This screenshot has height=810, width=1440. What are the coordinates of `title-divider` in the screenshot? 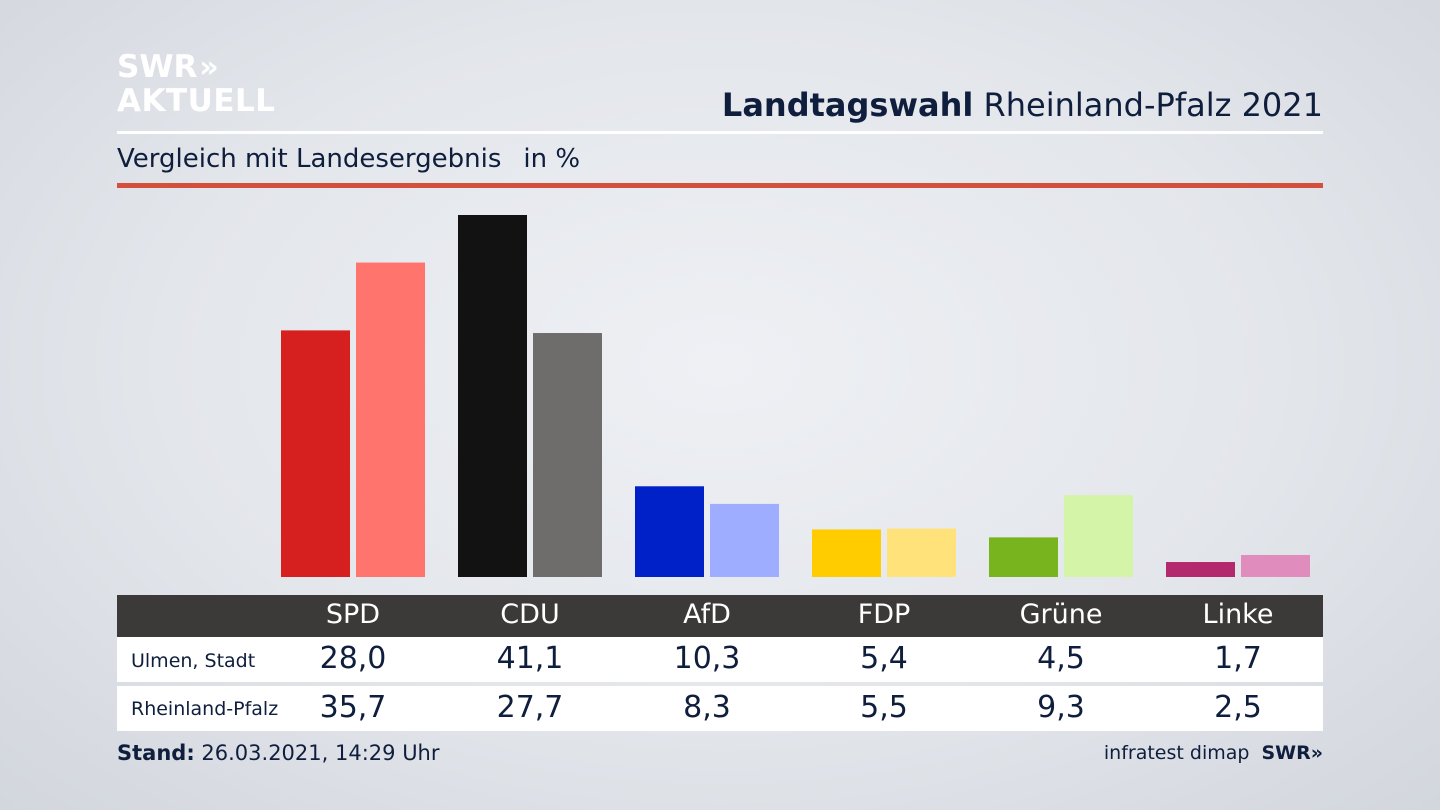 It's located at (720, 132).